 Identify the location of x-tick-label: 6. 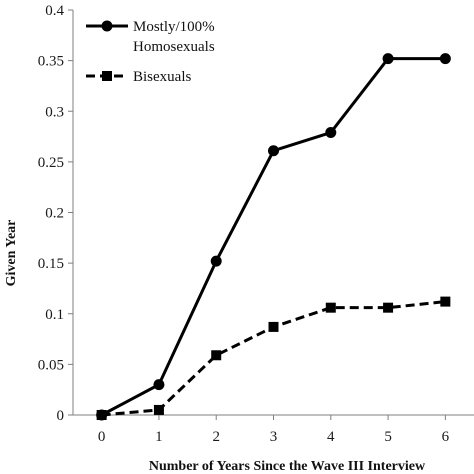
(446, 437).